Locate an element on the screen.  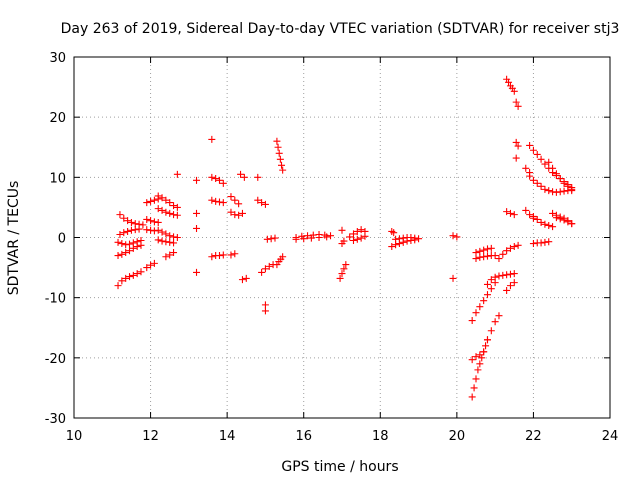
x-tick-label: 22 is located at coordinates (533, 436).